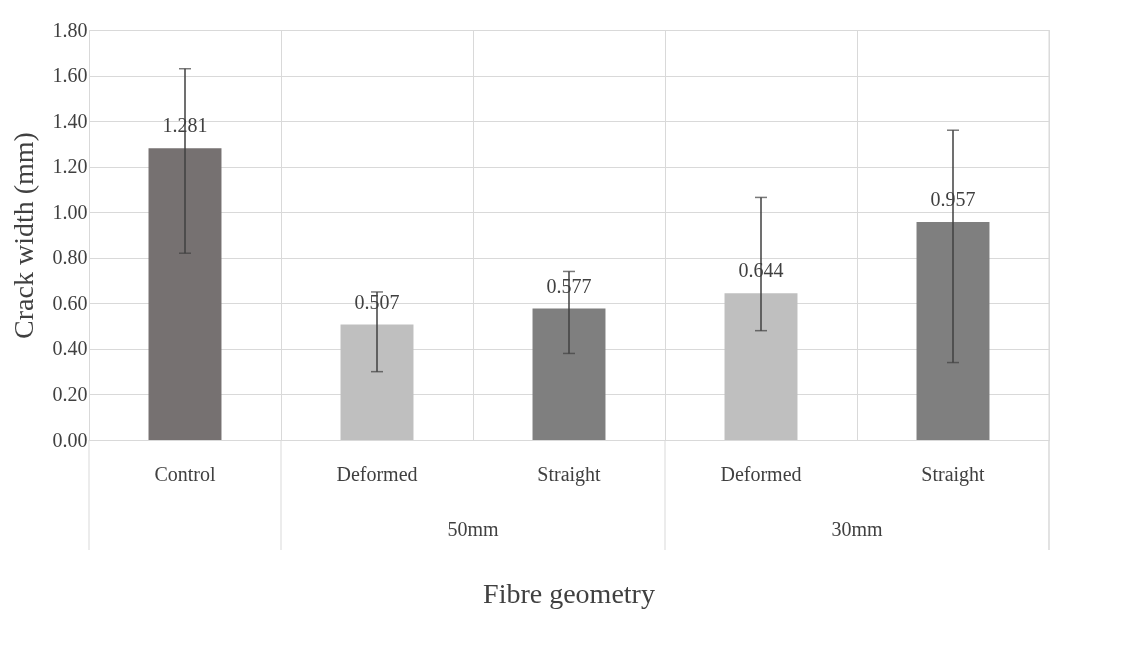 Image resolution: width=1147 pixels, height=667 pixels. I want to click on y-tick-label: 0.80, so click(70, 257).